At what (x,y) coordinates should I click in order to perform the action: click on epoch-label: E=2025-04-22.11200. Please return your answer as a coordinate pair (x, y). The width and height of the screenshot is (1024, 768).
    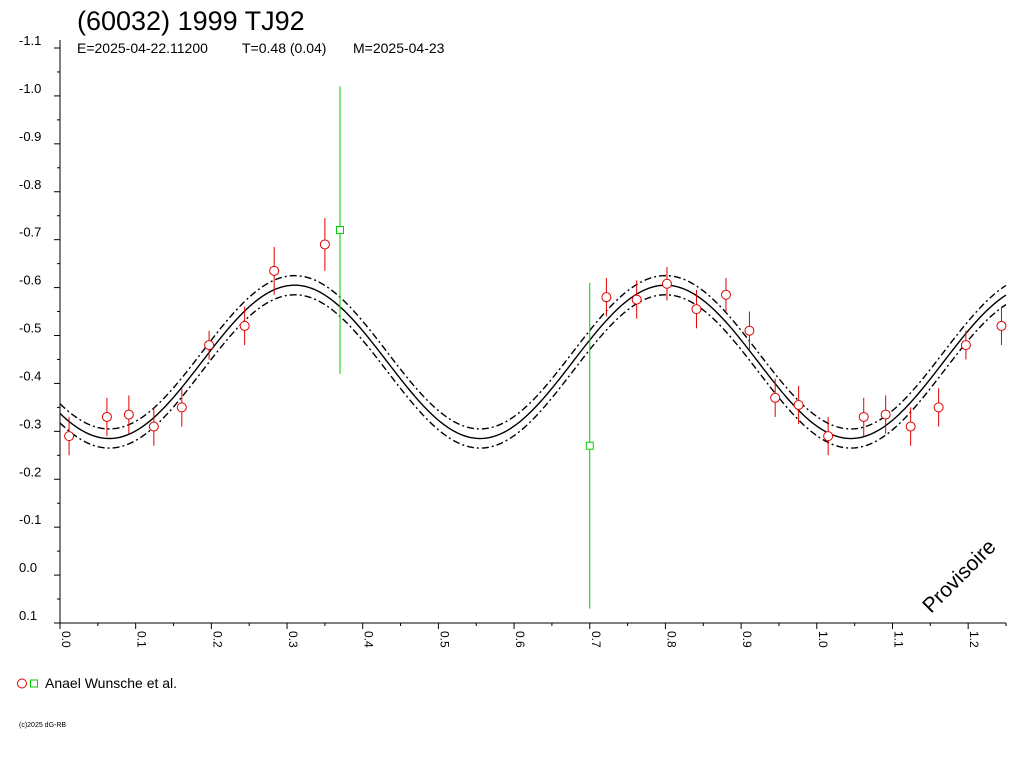
    Looking at the image, I should click on (142, 48).